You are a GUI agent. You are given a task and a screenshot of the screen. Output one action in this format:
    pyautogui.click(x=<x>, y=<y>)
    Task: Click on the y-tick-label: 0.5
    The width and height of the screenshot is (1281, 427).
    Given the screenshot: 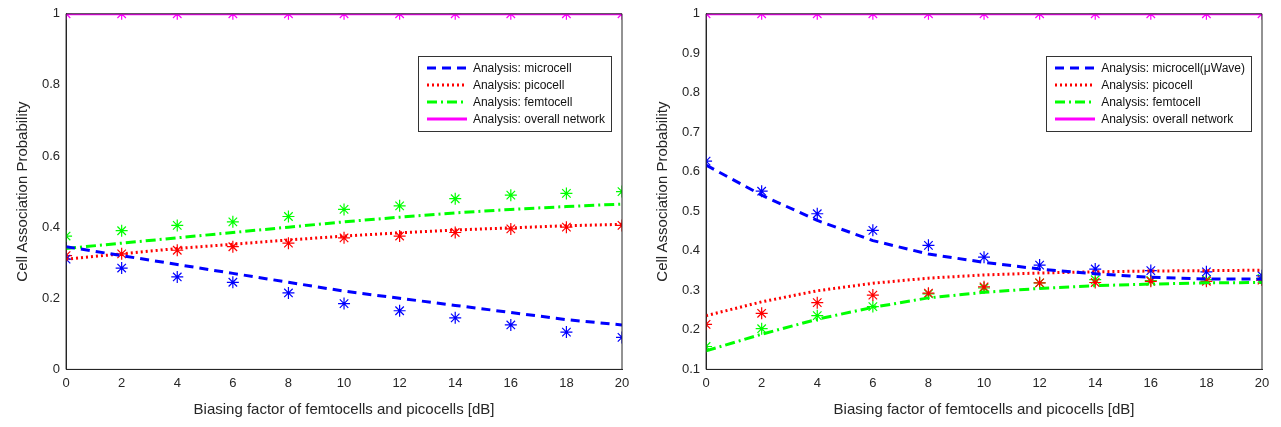 What is the action you would take?
    pyautogui.click(x=691, y=210)
    